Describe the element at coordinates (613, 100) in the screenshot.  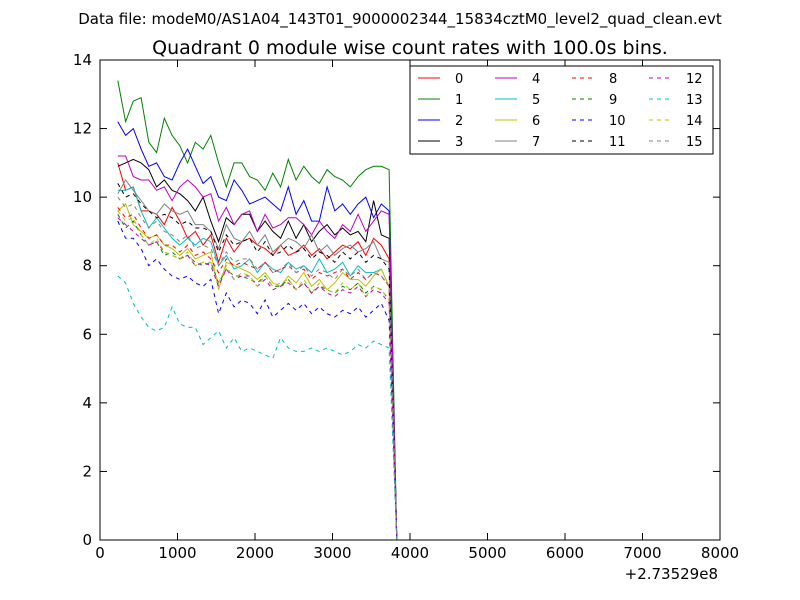
I see `legend-label-9: 9` at that location.